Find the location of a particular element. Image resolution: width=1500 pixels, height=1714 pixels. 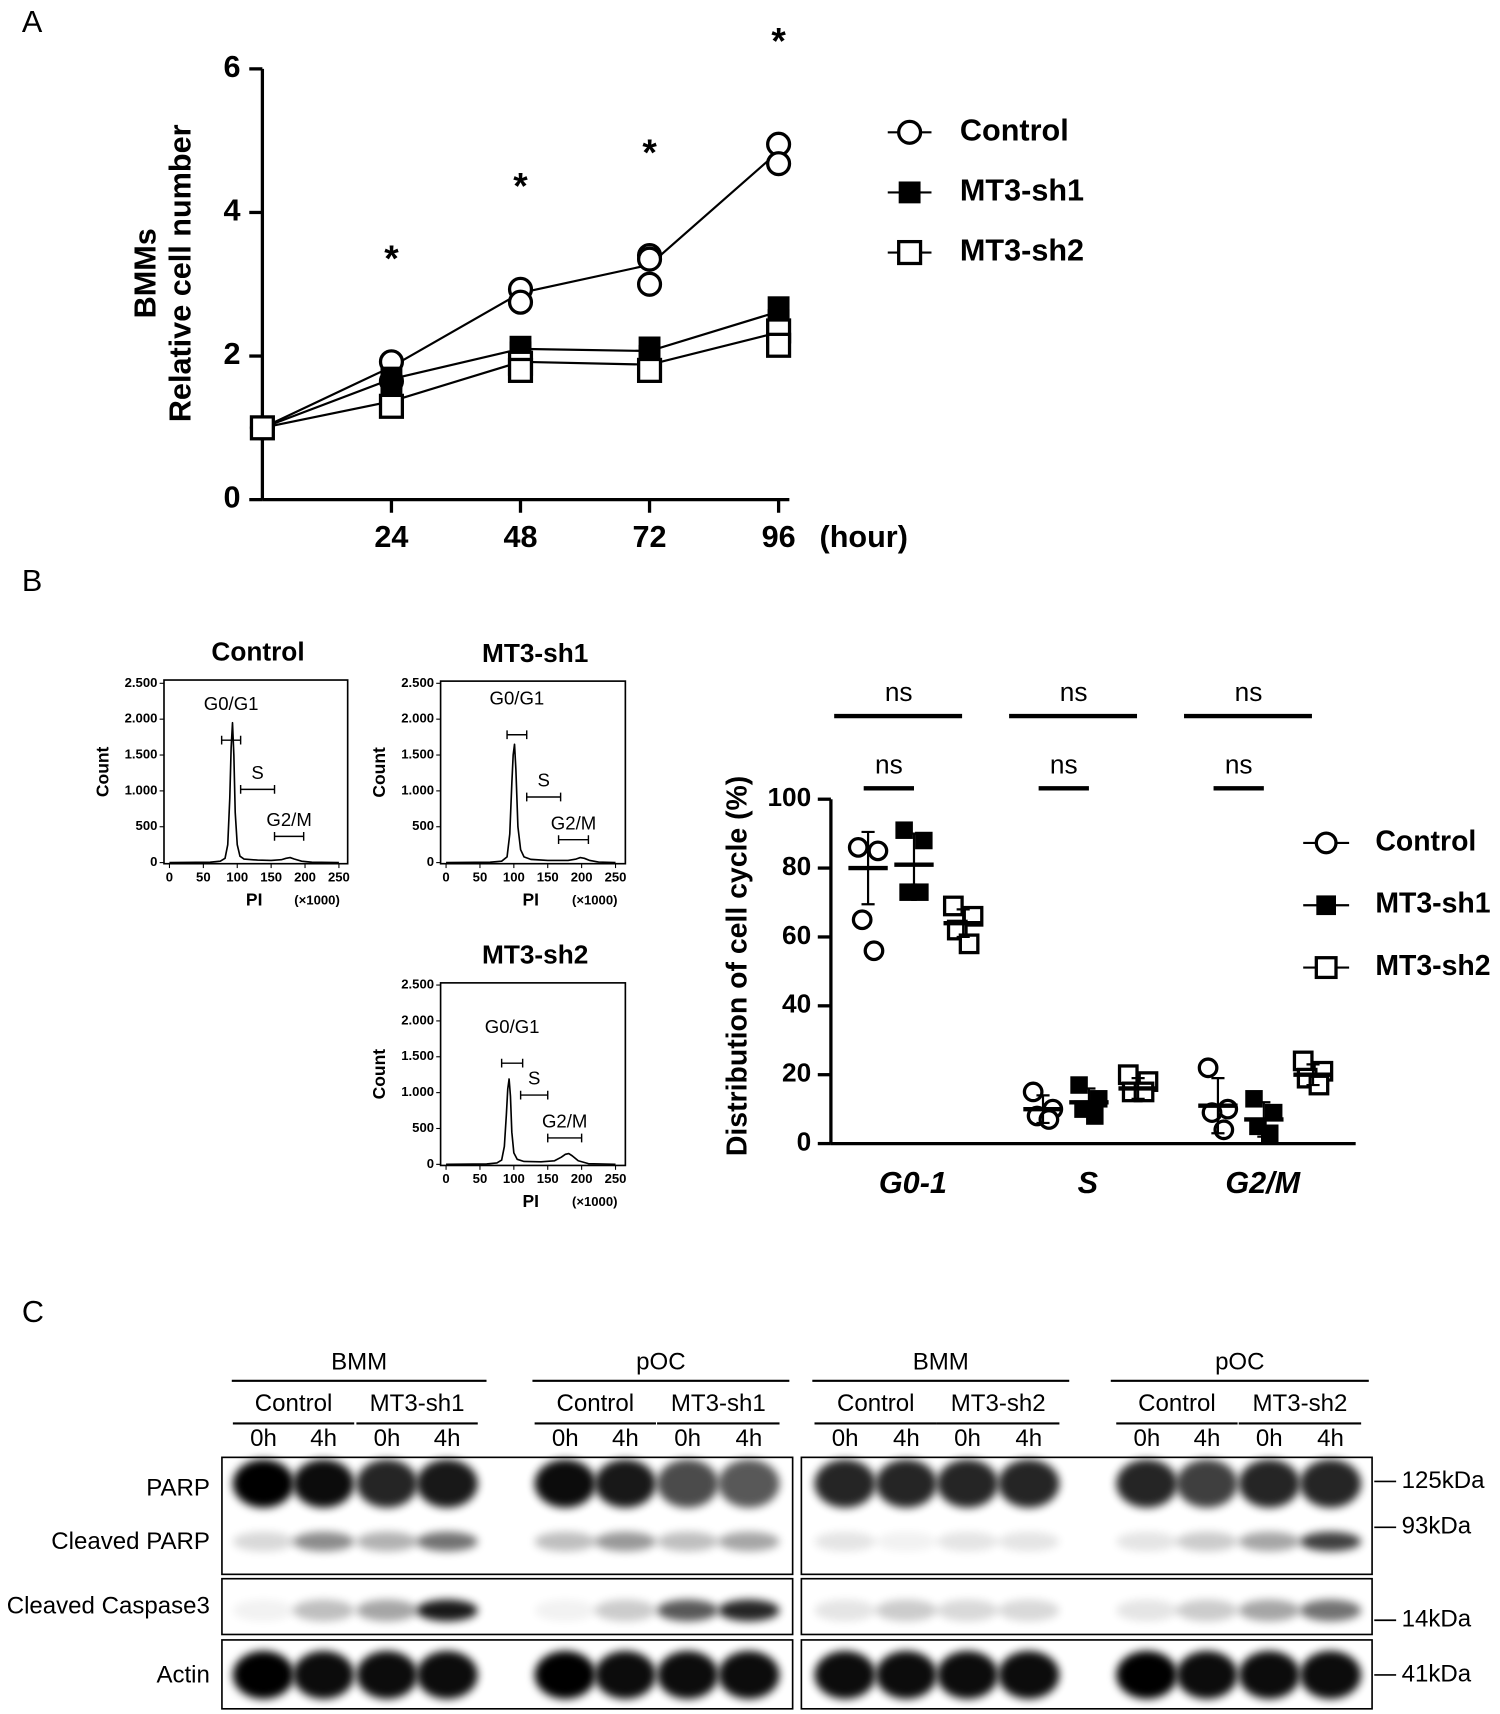

y-tick-label: 4 is located at coordinates (231, 211).